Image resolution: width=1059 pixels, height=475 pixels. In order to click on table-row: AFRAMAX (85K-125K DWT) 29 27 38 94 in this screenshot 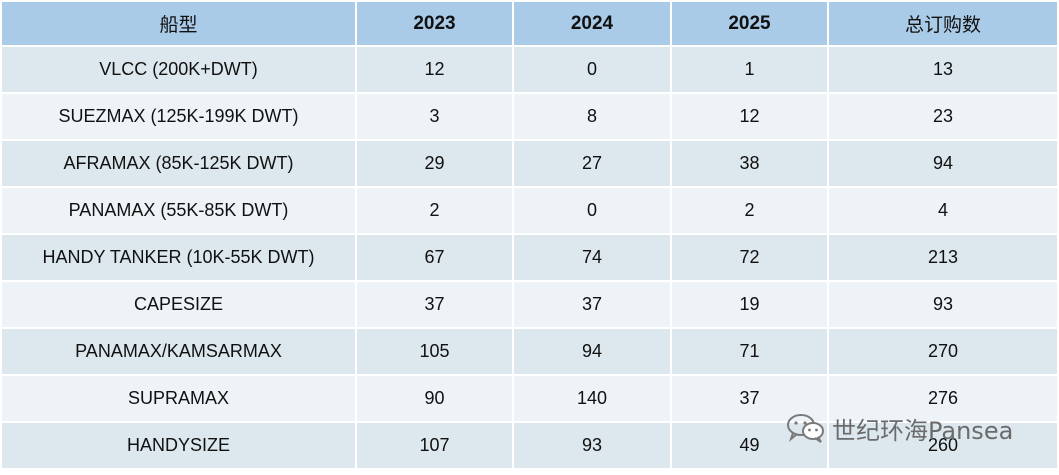, I will do `click(529, 163)`.